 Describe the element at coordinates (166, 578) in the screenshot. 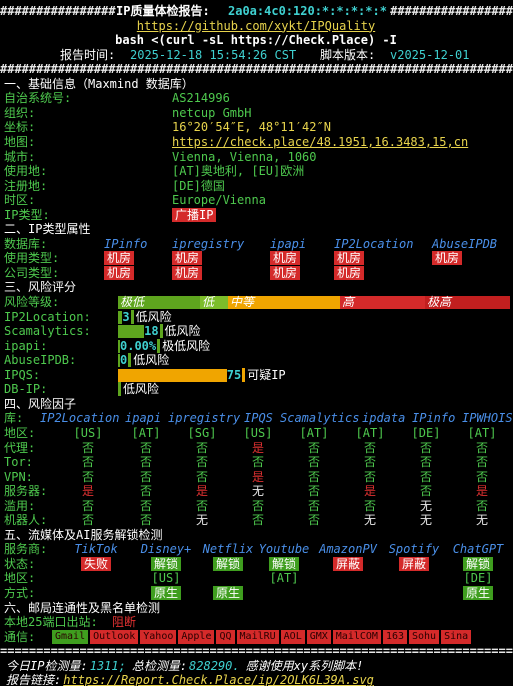

I see `service-region: [US]` at that location.